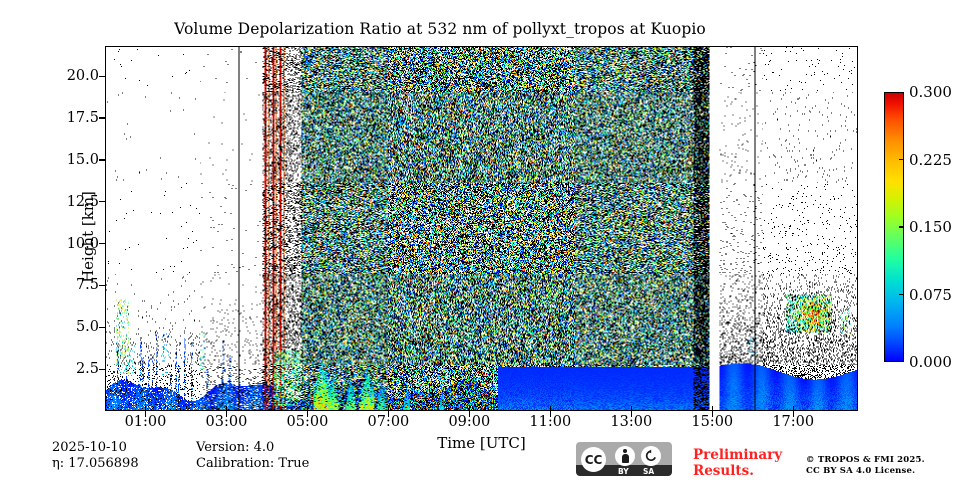 This screenshot has width=960, height=480. I want to click on colorbar-tick-label: 0.075, so click(930, 294).